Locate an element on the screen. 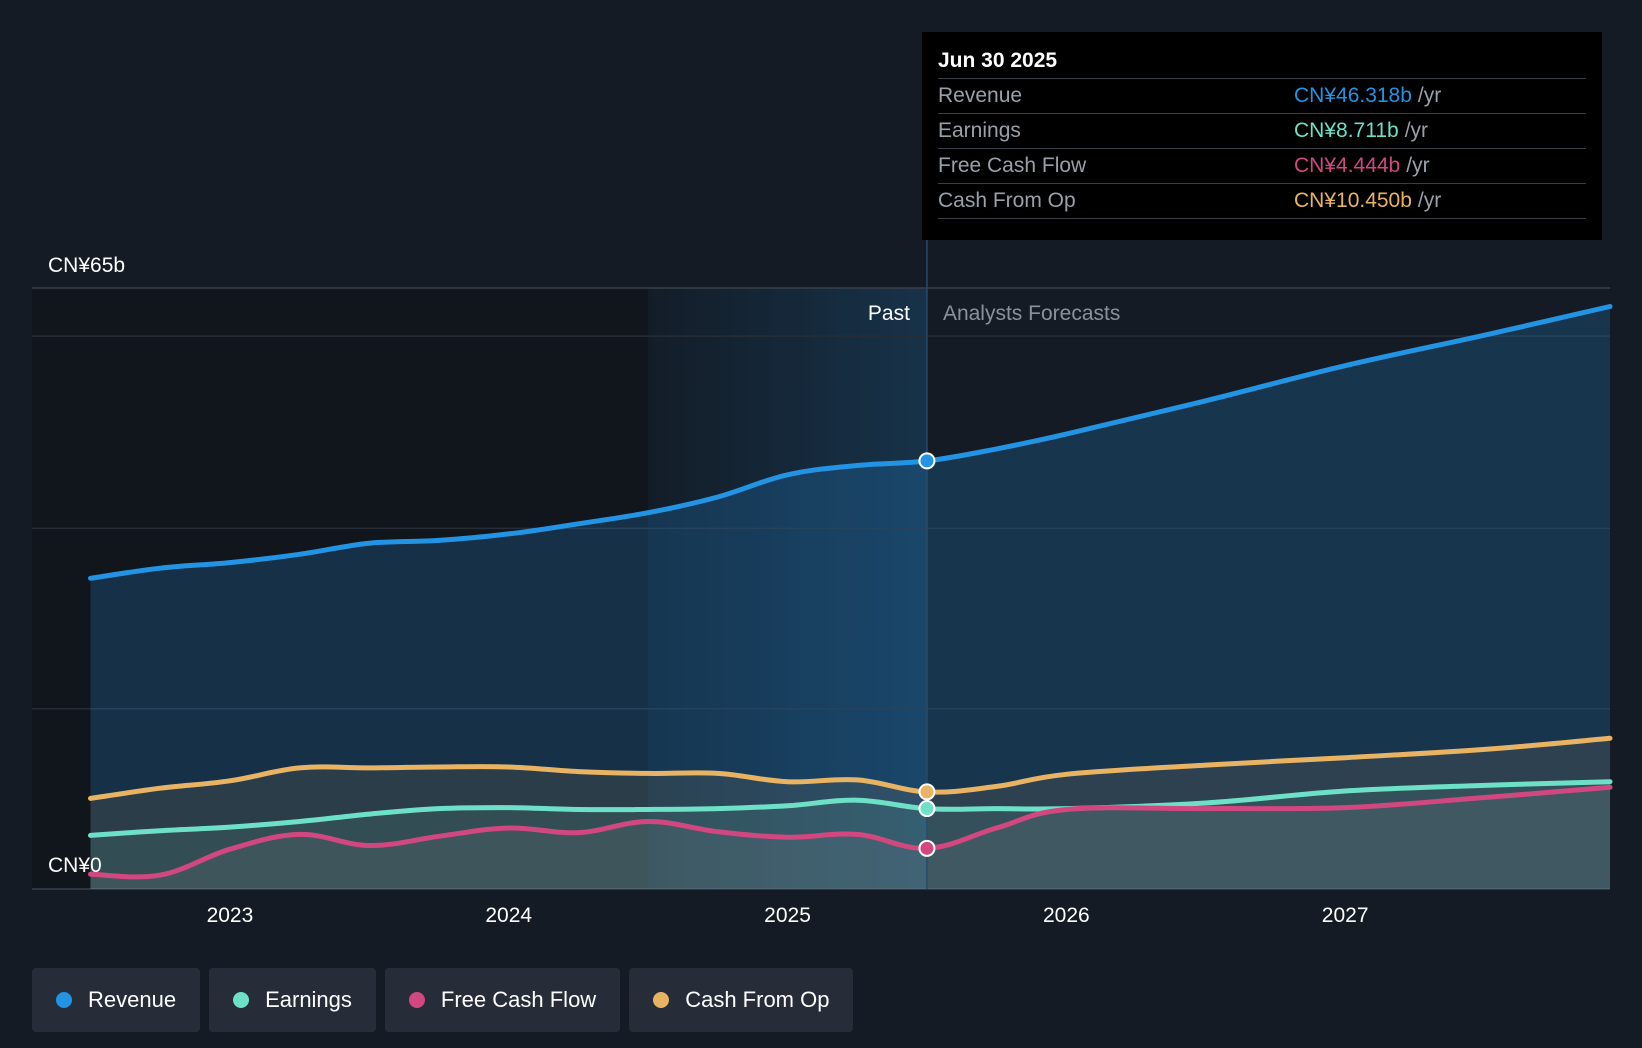  past-region-shade is located at coordinates (787, 588).